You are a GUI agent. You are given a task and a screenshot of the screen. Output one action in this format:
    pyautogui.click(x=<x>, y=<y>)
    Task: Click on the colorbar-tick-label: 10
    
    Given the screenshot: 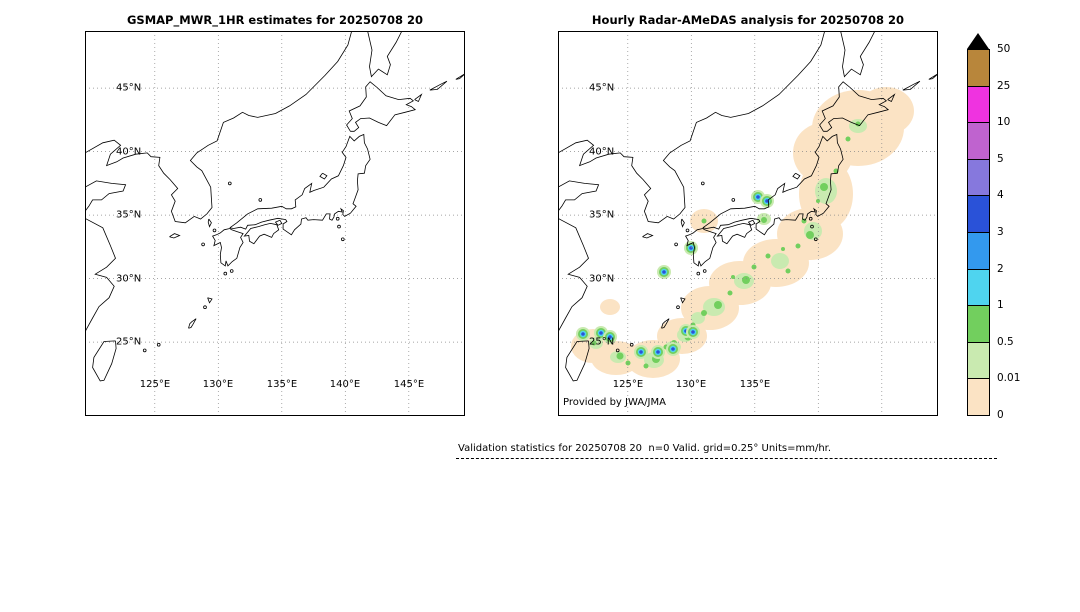 What is the action you would take?
    pyautogui.click(x=1004, y=122)
    